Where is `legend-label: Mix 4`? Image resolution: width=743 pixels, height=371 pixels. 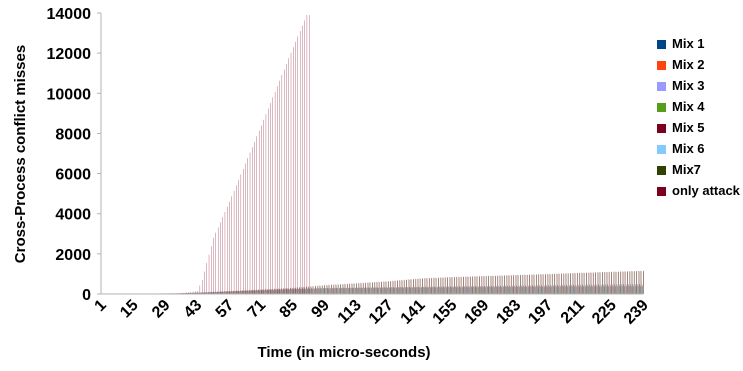 legend-label: Mix 4 is located at coordinates (688, 107).